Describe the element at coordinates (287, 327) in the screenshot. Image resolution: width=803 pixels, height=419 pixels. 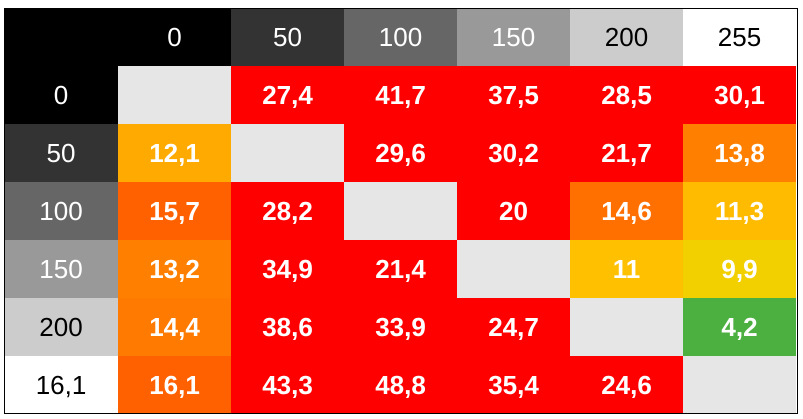
I see `data-cell: 38,6` at that location.